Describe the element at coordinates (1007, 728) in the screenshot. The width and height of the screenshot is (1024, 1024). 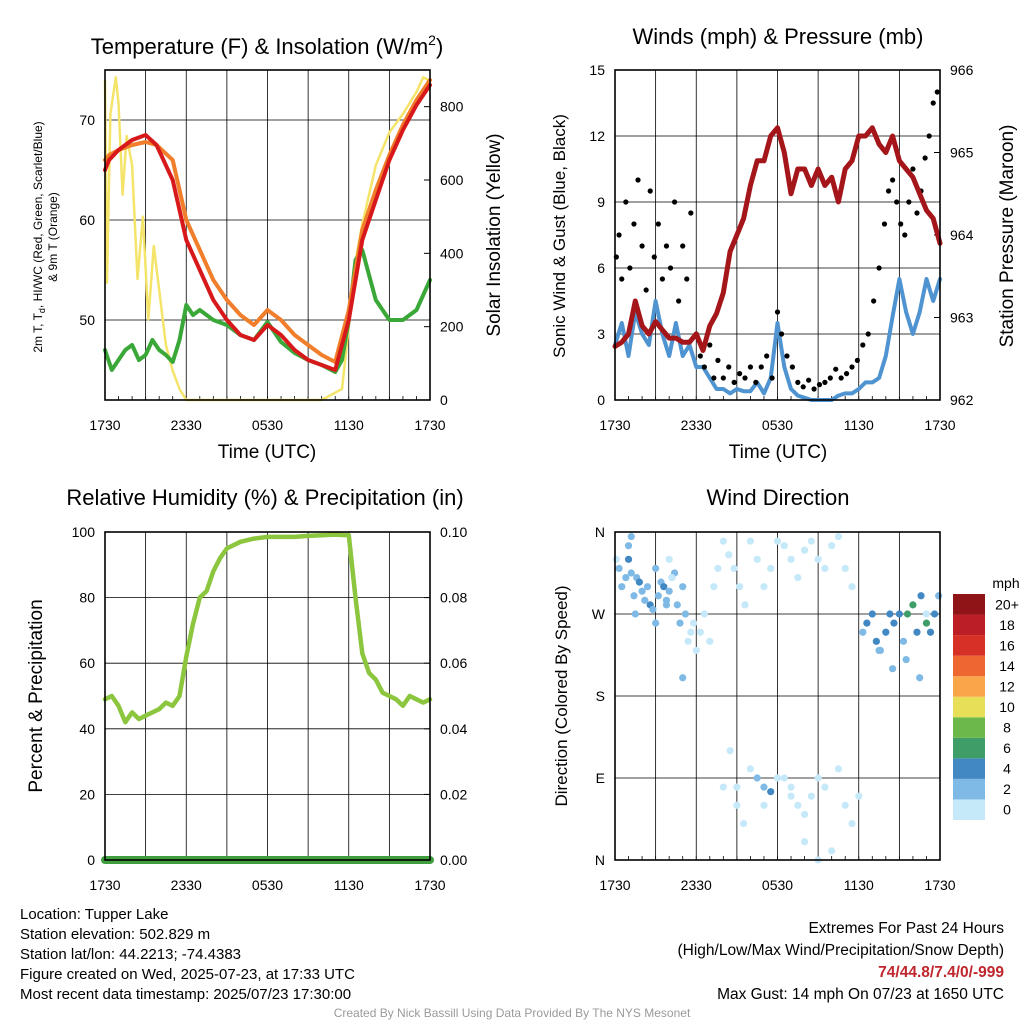
I see `colorbar-label: 8` at that location.